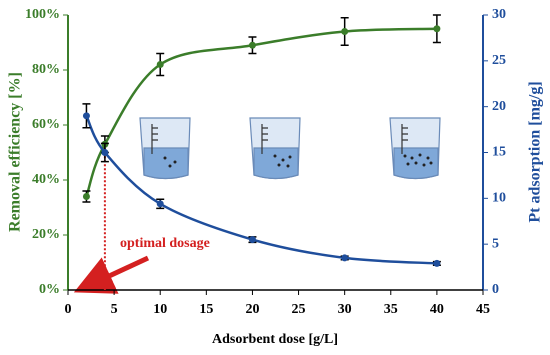 The image size is (550, 355). Describe the element at coordinates (437, 309) in the screenshot. I see `x-tick-label: 40` at that location.